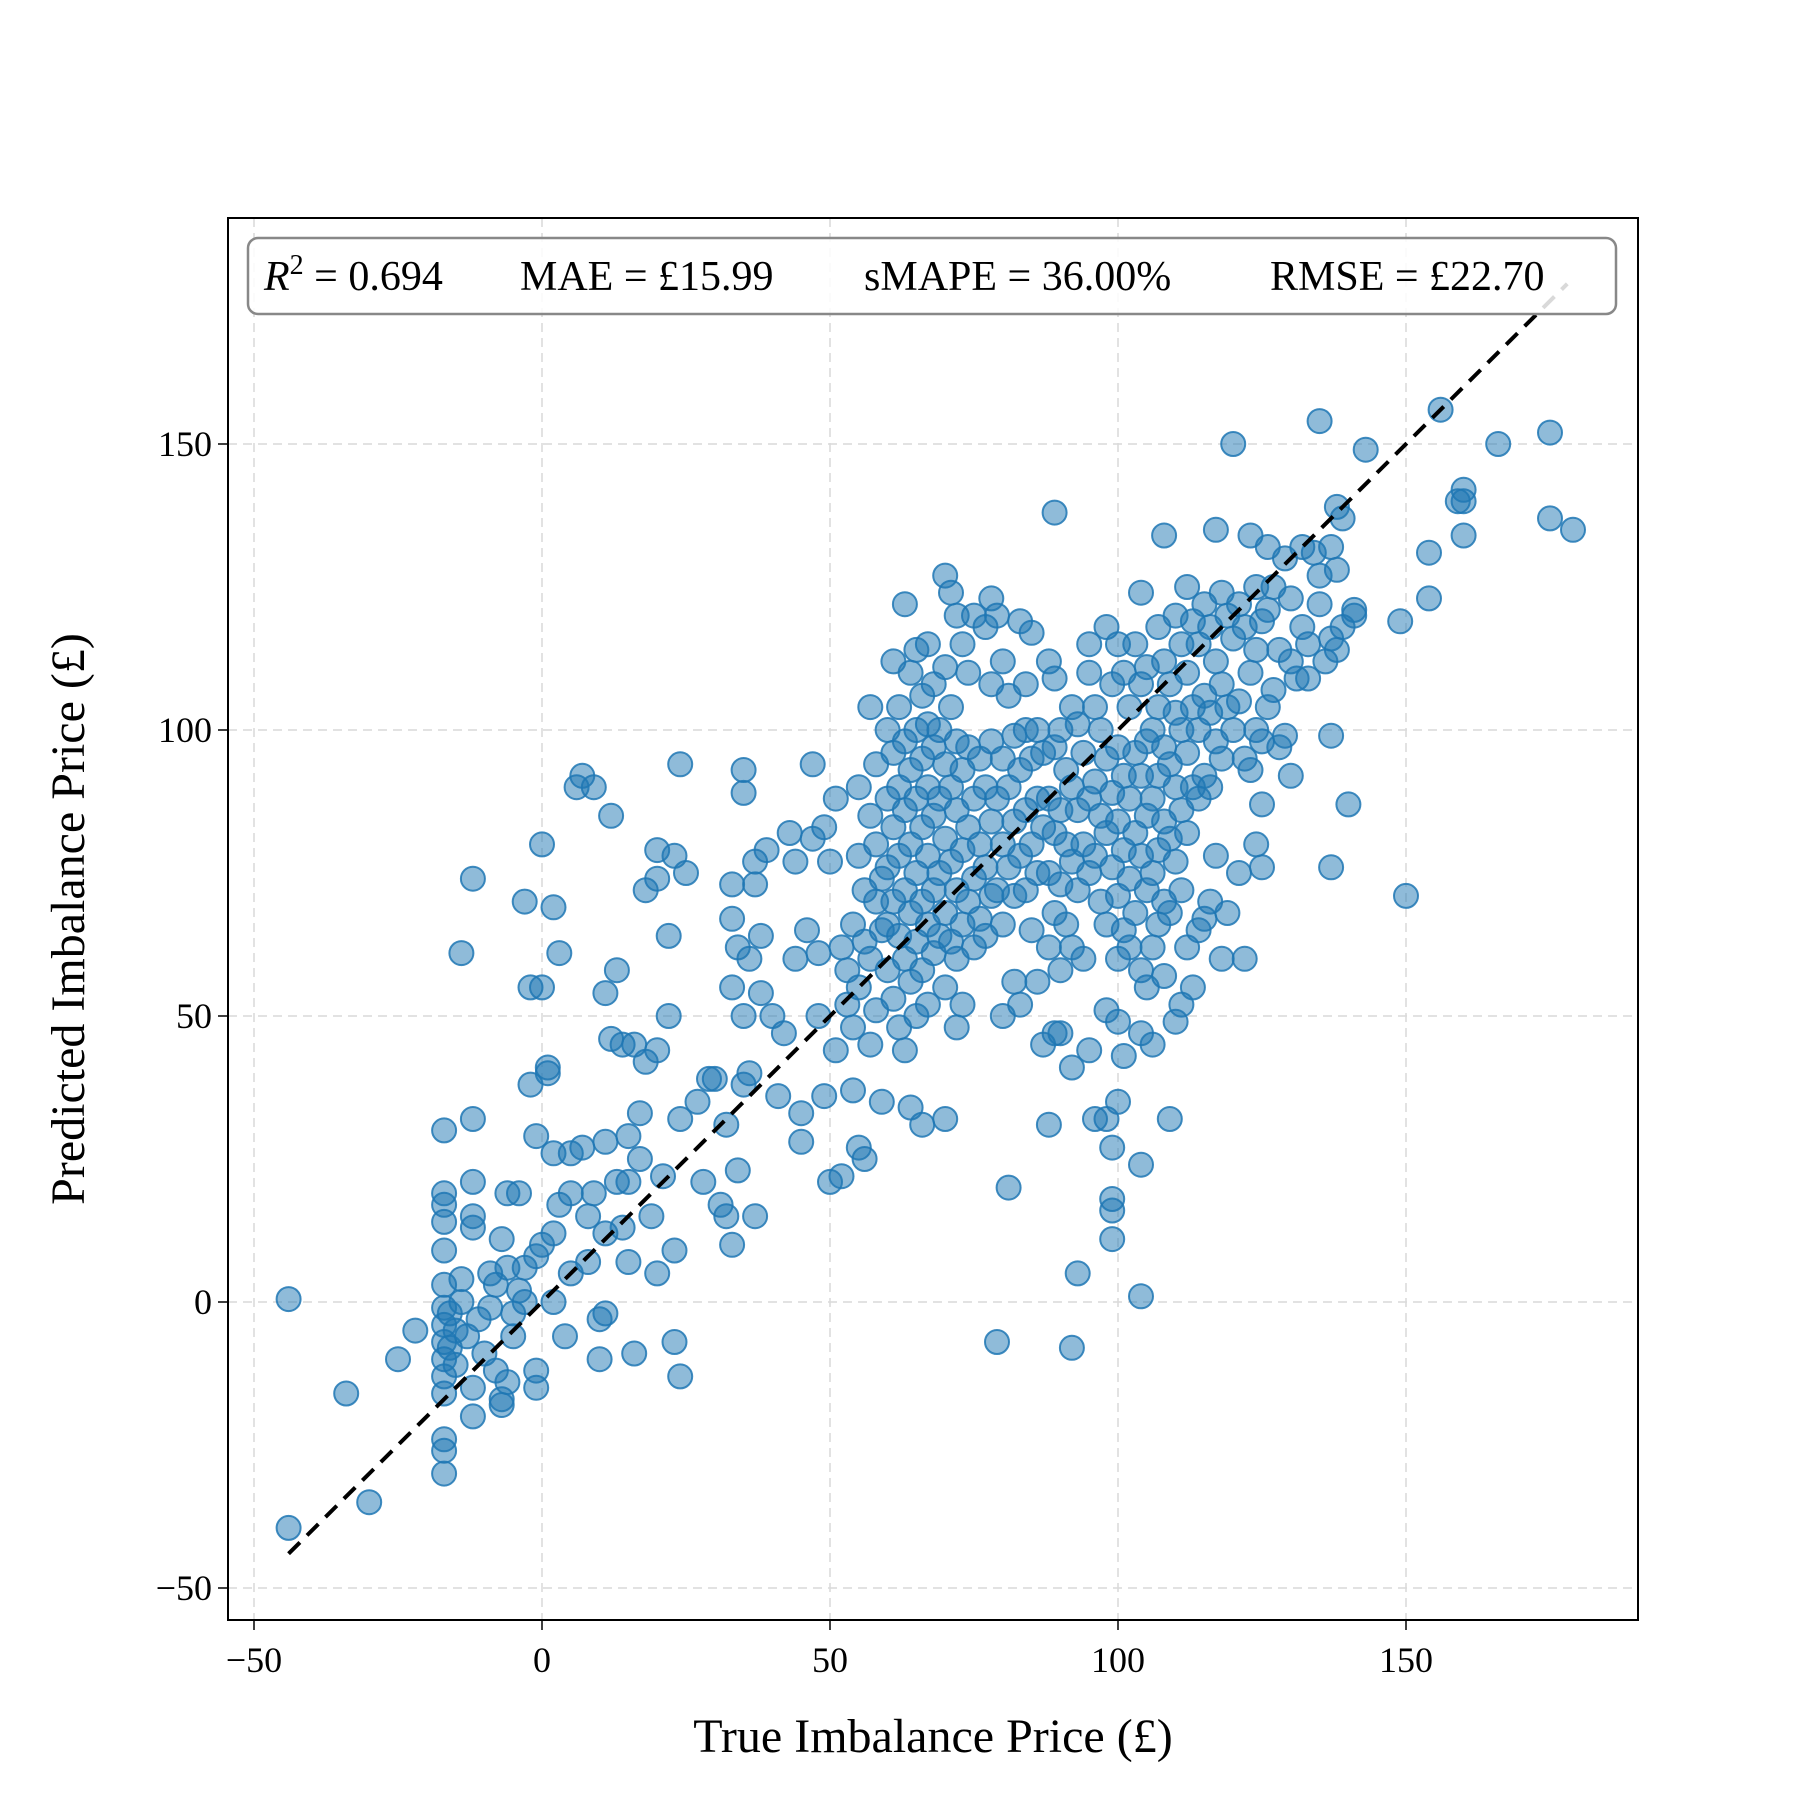  I want to click on y-tick-label: 0, so click(203, 1302).